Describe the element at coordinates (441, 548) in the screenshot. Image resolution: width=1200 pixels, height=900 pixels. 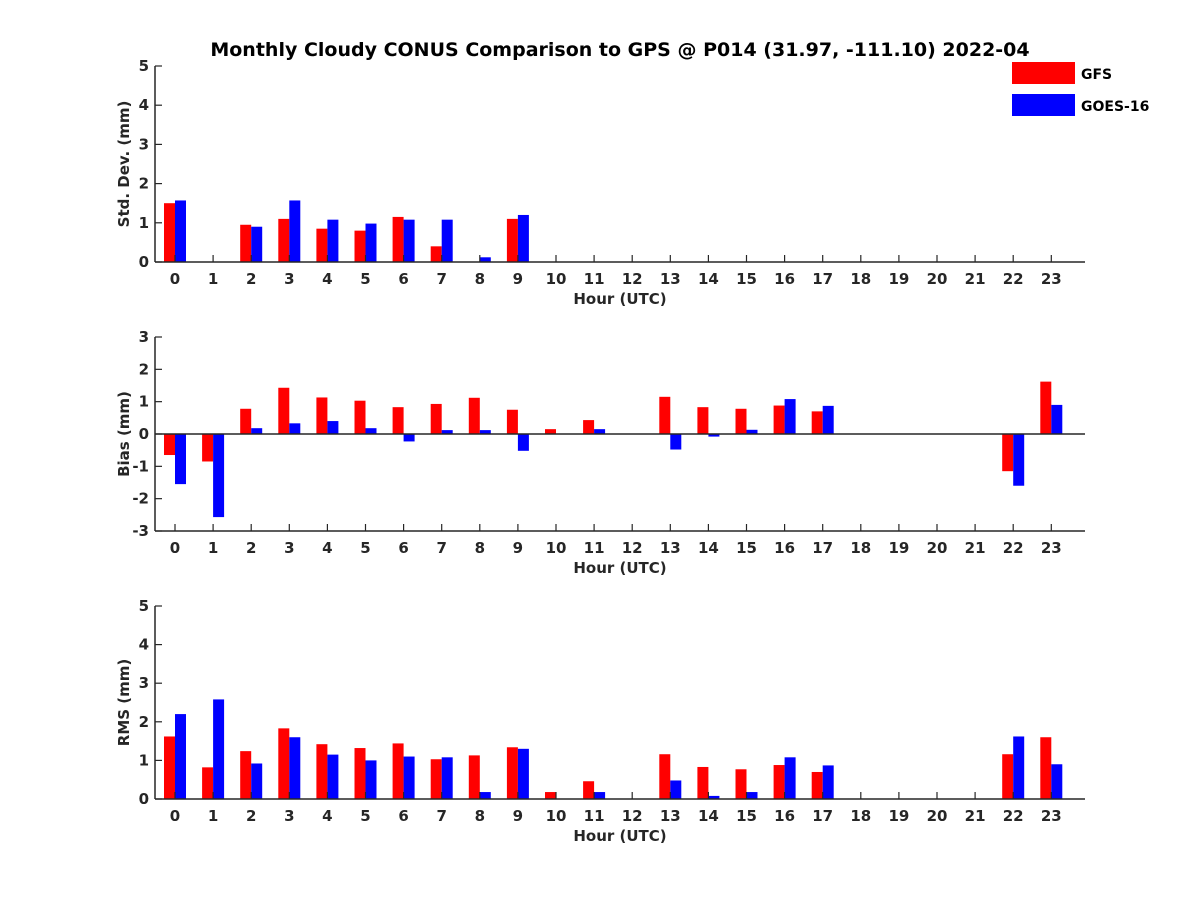
I see `x-tick-label: 7` at that location.